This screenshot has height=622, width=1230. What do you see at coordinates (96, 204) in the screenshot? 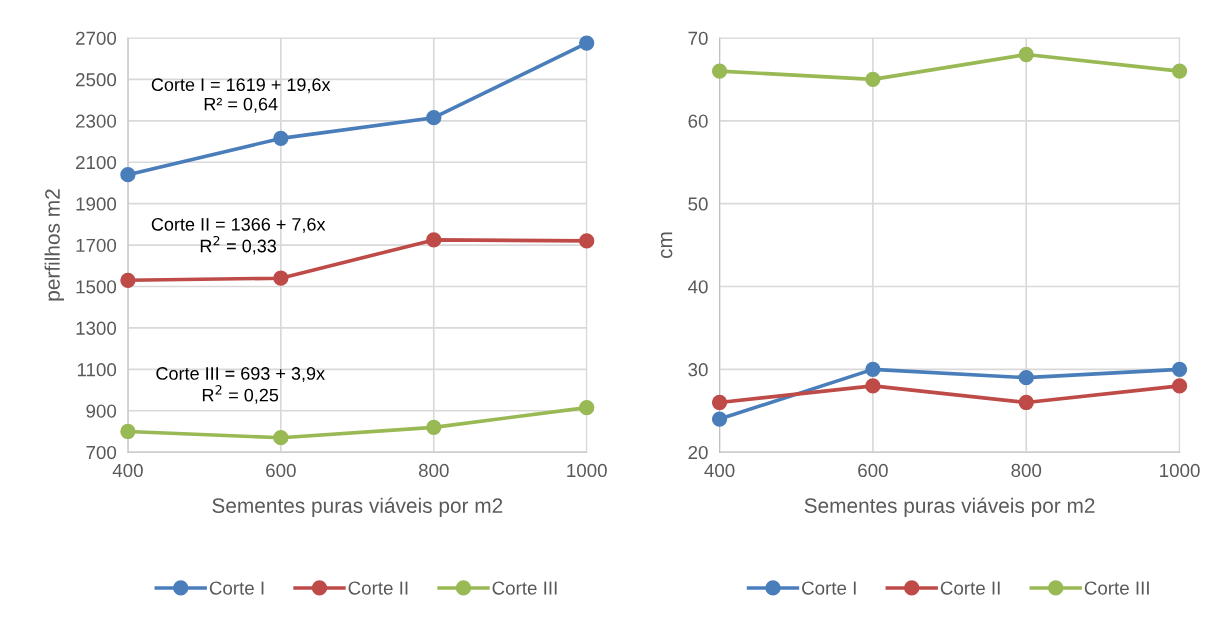
I see `y-tick-label: 1900` at bounding box center [96, 204].